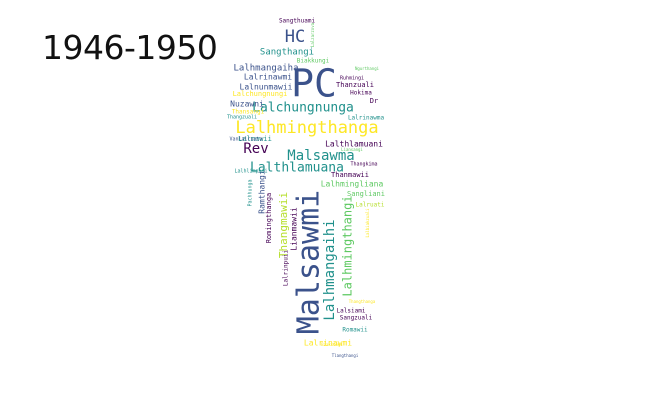  Describe the element at coordinates (312, 34) in the screenshot. I see `word-lalzarzova: Lalzarzova` at that location.